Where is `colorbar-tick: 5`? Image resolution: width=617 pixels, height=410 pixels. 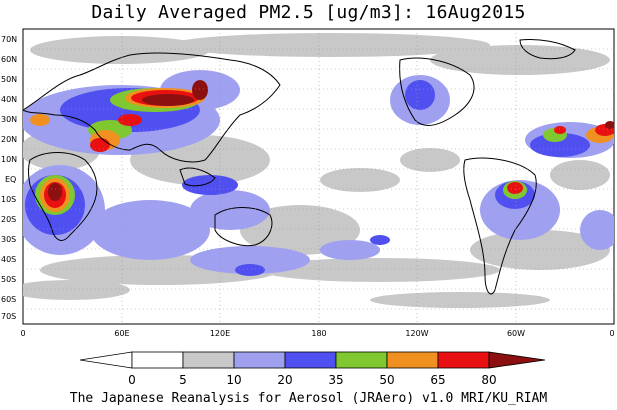
colorbar-tick: 5 is located at coordinates (183, 380).